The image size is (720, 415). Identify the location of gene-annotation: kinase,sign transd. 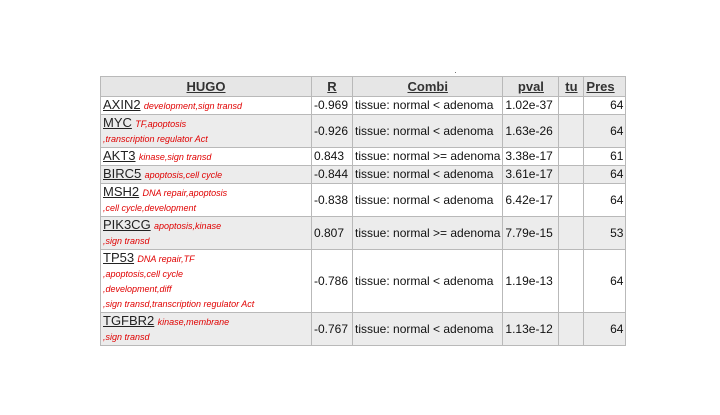
(175, 157).